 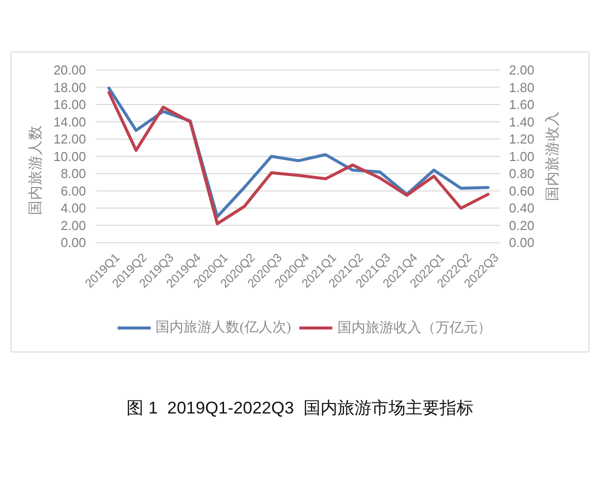 I want to click on y2-tick-label: 0.20, so click(x=521, y=225).